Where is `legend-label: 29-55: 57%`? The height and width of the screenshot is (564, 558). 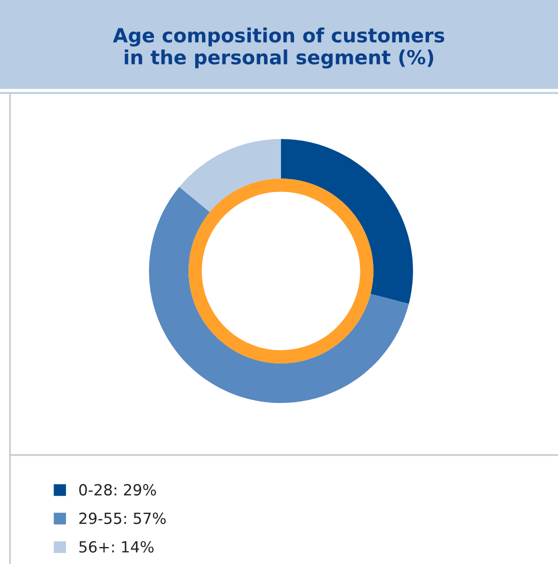
legend-label: 29-55: 57% is located at coordinates (122, 518).